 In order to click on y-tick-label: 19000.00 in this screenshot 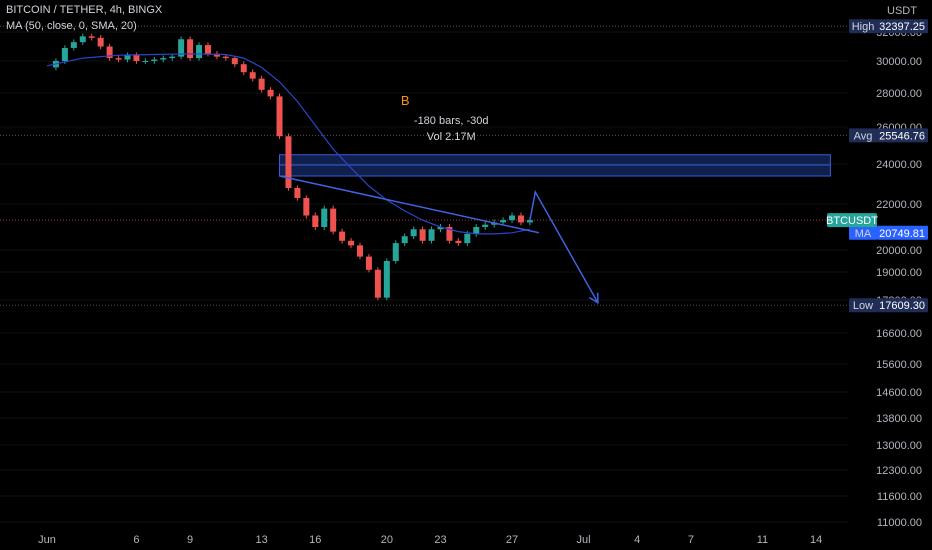, I will do `click(899, 273)`.